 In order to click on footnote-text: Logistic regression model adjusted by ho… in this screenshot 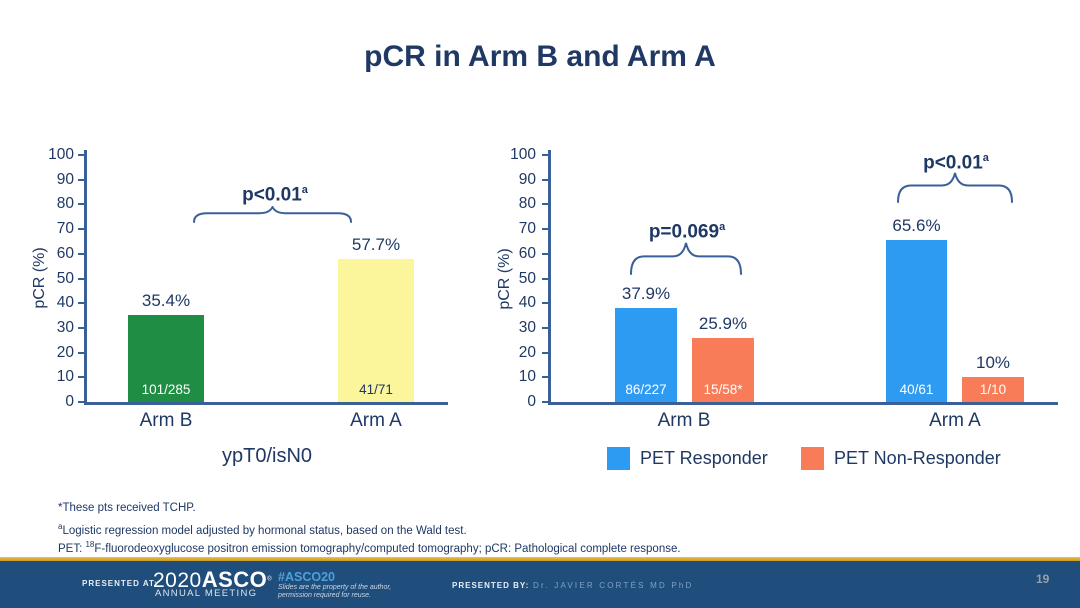, I will do `click(264, 530)`.